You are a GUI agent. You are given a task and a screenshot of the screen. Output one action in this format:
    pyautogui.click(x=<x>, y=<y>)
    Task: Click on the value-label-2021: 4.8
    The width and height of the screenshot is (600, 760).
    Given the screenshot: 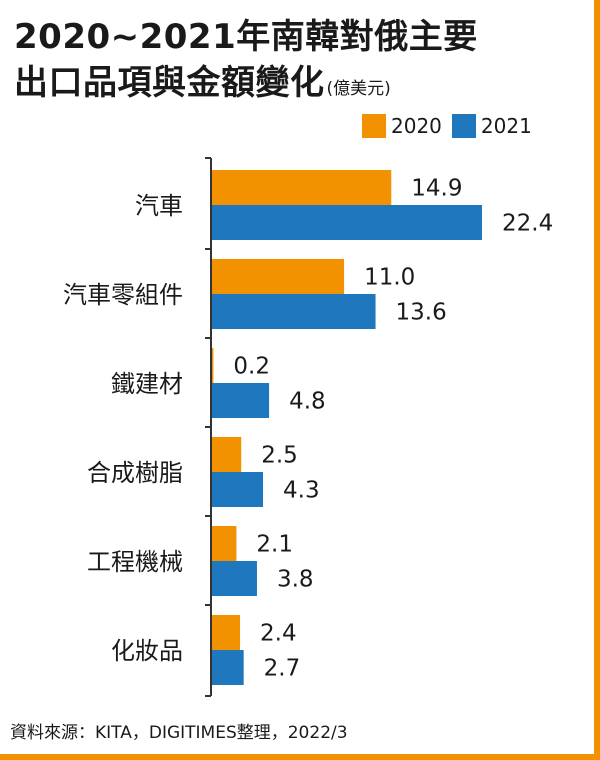 What is the action you would take?
    pyautogui.click(x=307, y=402)
    